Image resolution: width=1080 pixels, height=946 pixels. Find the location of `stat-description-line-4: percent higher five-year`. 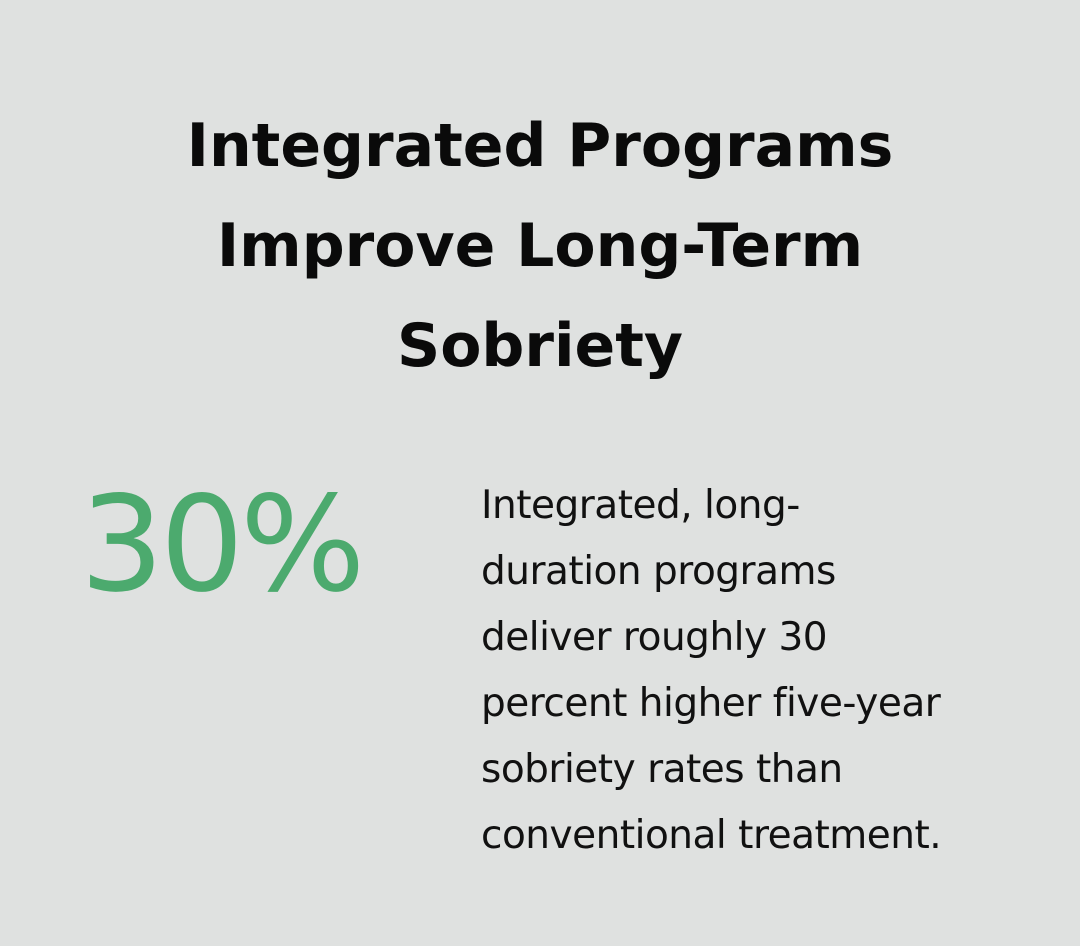

stat-description-line-4: percent higher five-year is located at coordinates (711, 703).